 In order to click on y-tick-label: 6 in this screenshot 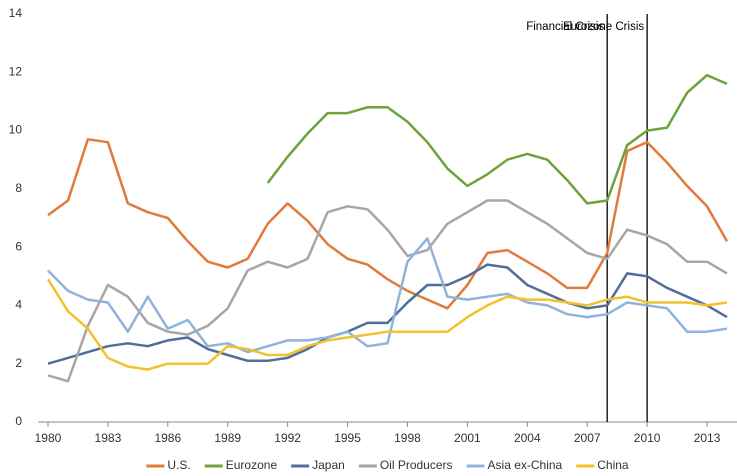, I will do `click(18, 246)`.